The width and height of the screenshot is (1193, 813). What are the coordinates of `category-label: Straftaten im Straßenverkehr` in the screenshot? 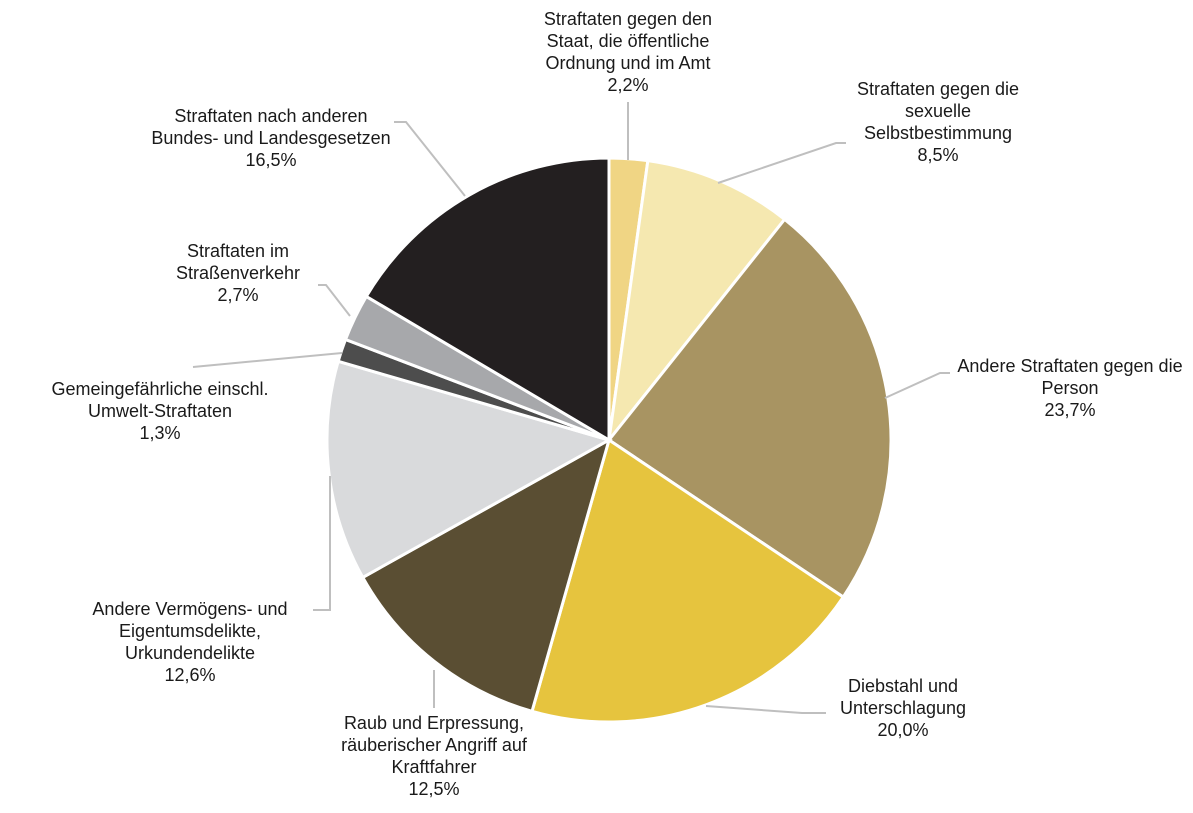 It's located at (238, 262).